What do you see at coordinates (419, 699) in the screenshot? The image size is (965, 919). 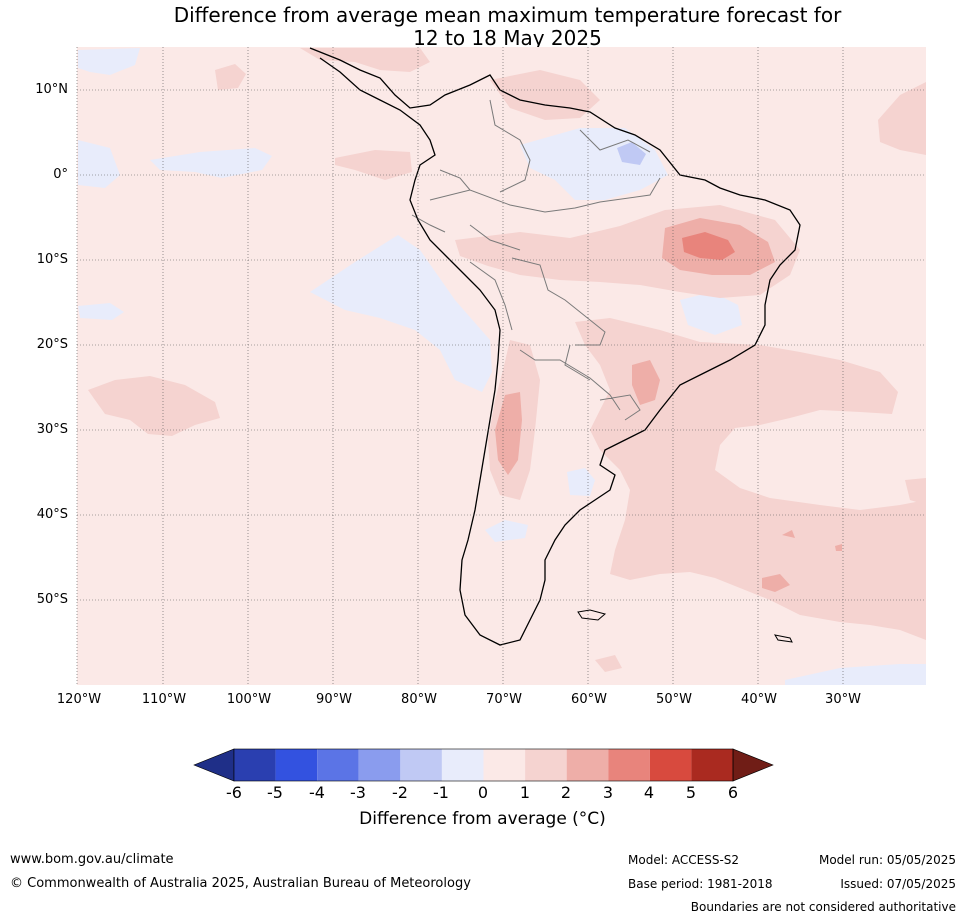 I see `lon-label: 80°W` at bounding box center [419, 699].